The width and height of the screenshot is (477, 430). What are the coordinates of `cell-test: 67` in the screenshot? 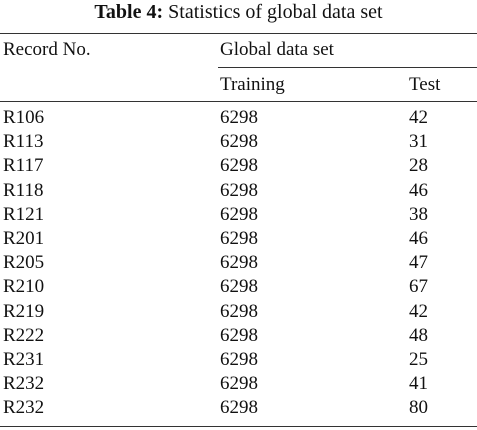 It's located at (418, 287).